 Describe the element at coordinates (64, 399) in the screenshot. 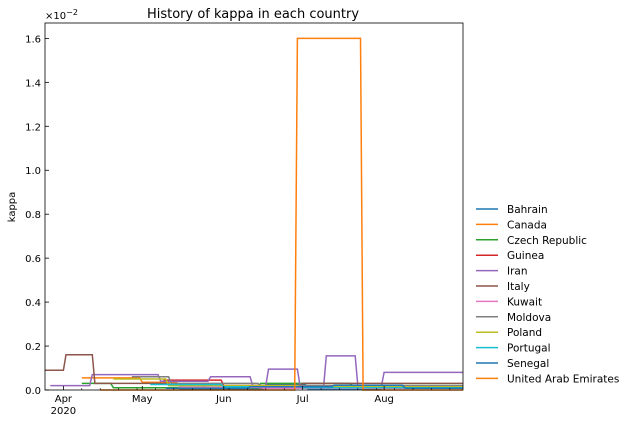

I see `x-tick-label-0: Apr` at that location.